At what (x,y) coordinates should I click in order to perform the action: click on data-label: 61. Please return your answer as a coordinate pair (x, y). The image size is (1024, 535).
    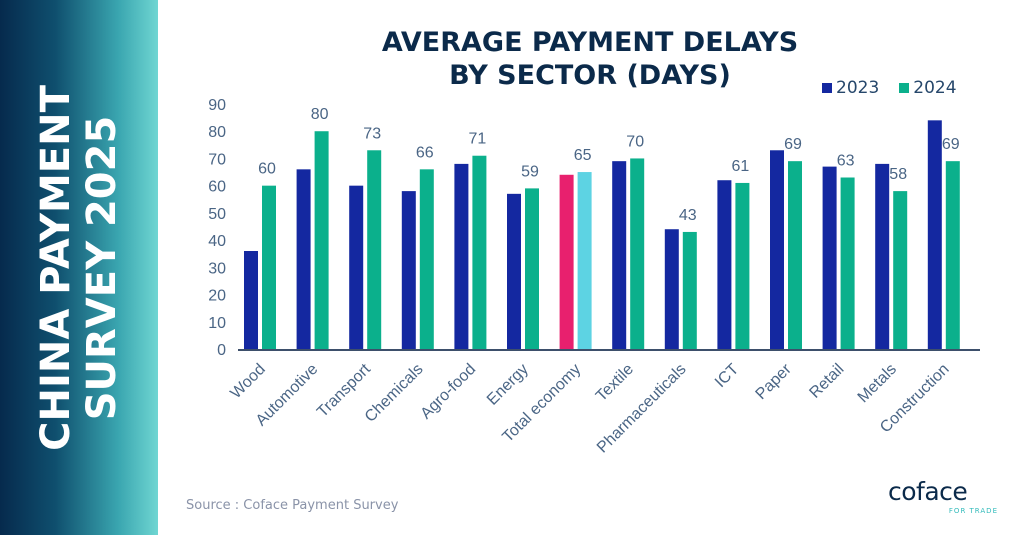
    Looking at the image, I should click on (741, 166).